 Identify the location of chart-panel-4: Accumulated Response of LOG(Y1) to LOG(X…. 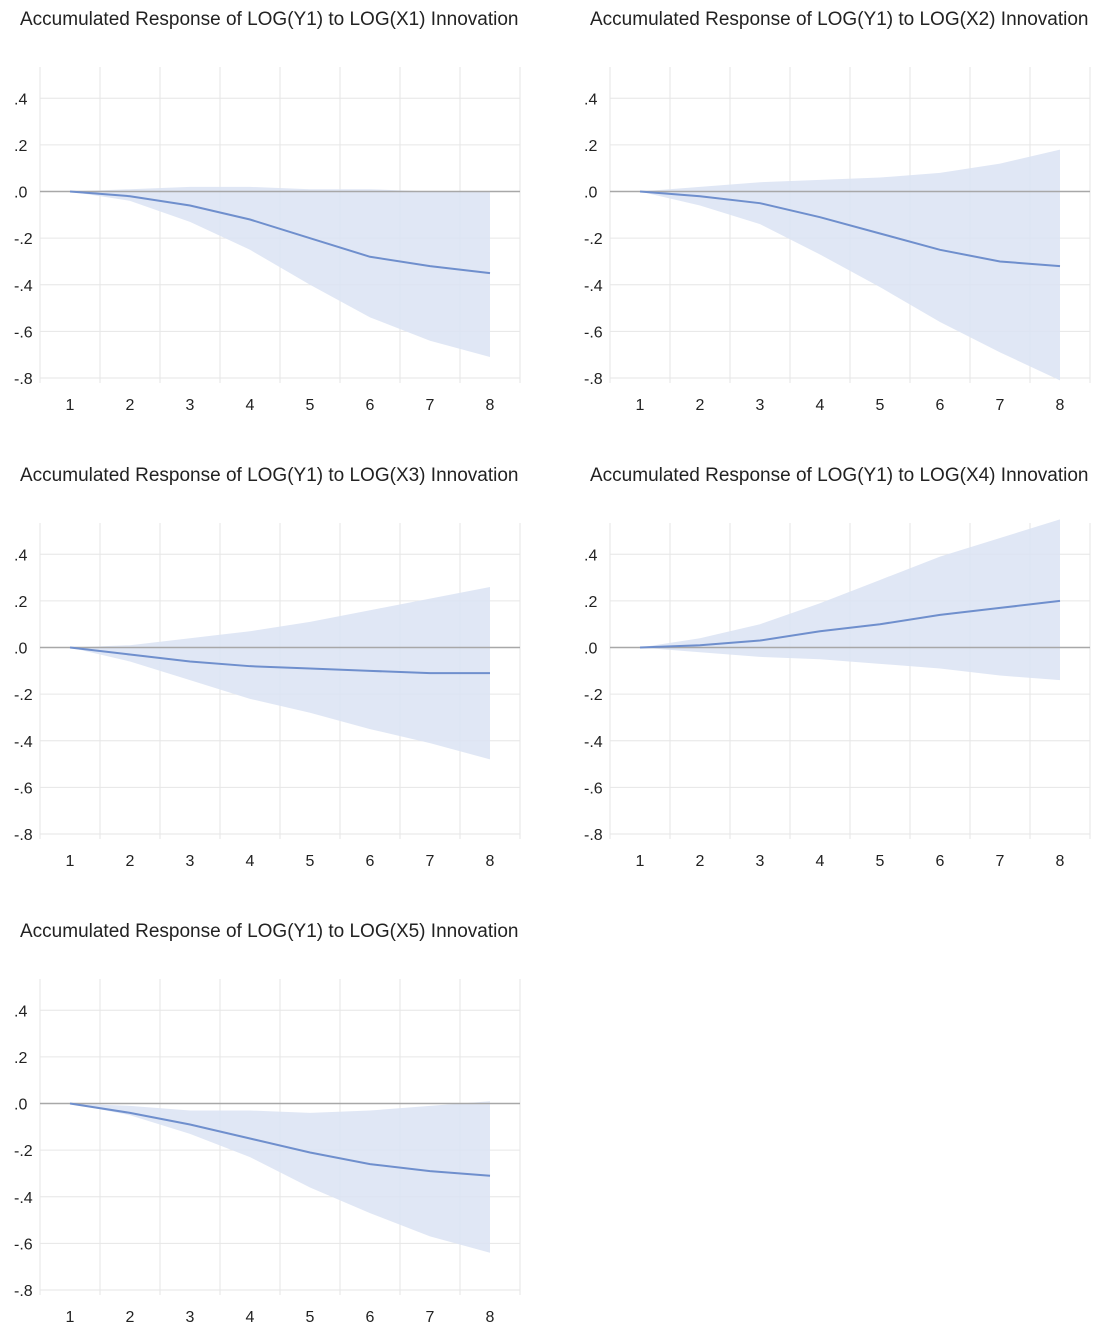
(837, 667).